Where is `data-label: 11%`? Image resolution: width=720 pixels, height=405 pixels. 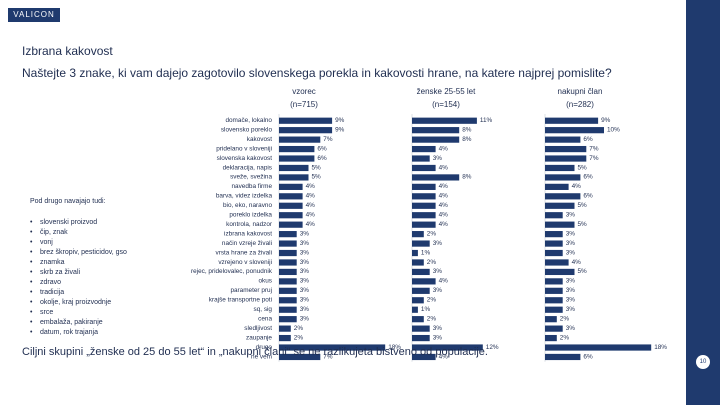 data-label: 11% is located at coordinates (486, 120).